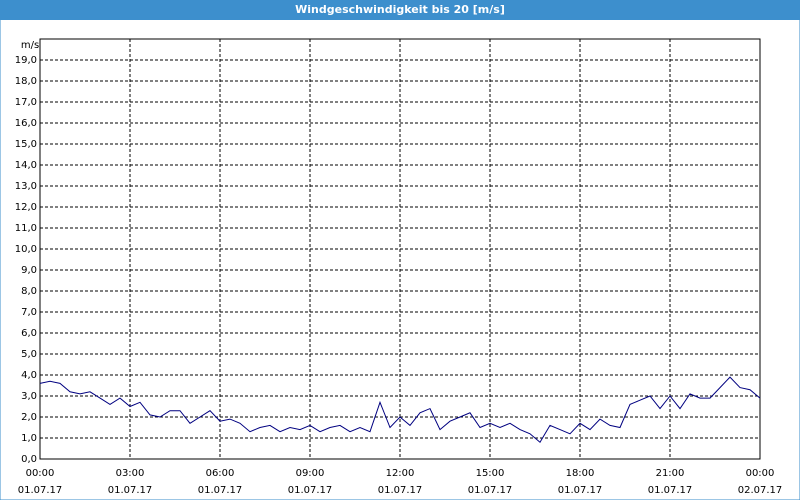 The width and height of the screenshot is (800, 504). Describe the element at coordinates (26, 102) in the screenshot. I see `y-tick-label: 17,0` at that location.